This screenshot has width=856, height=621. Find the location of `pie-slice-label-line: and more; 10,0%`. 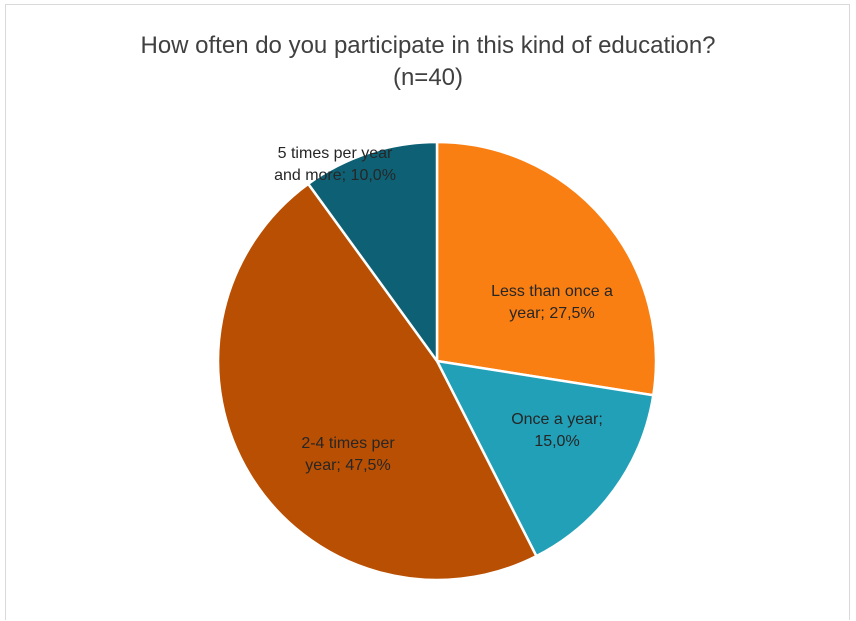

pie-slice-label-line: and more; 10,0% is located at coordinates (335, 175).